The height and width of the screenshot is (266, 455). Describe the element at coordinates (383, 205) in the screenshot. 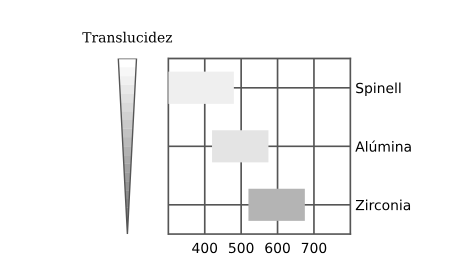

I see `y-tick-label: Zirconia` at that location.